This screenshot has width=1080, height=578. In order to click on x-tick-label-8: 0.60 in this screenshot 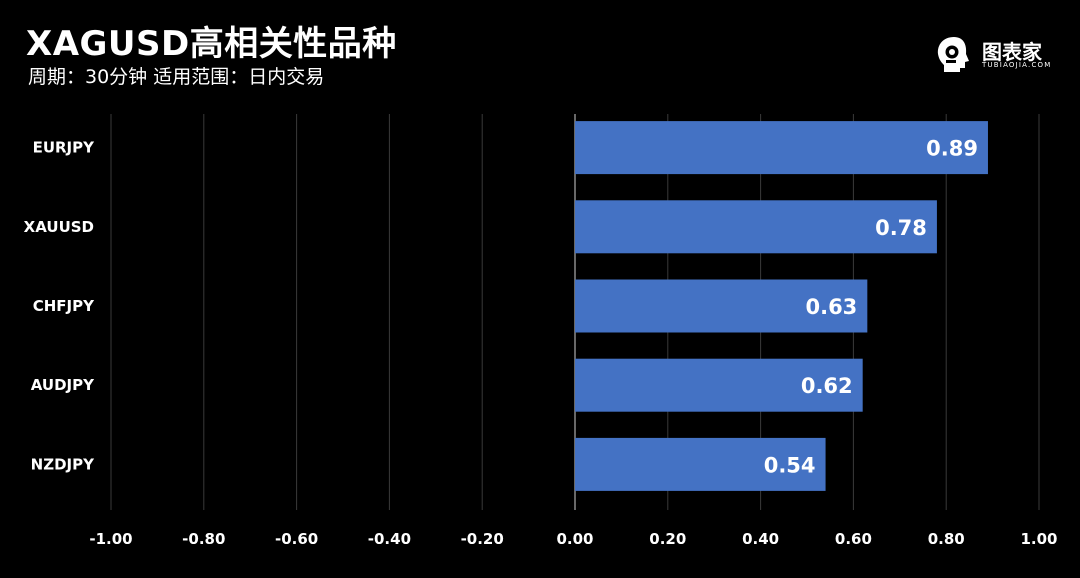, I will do `click(853, 539)`.